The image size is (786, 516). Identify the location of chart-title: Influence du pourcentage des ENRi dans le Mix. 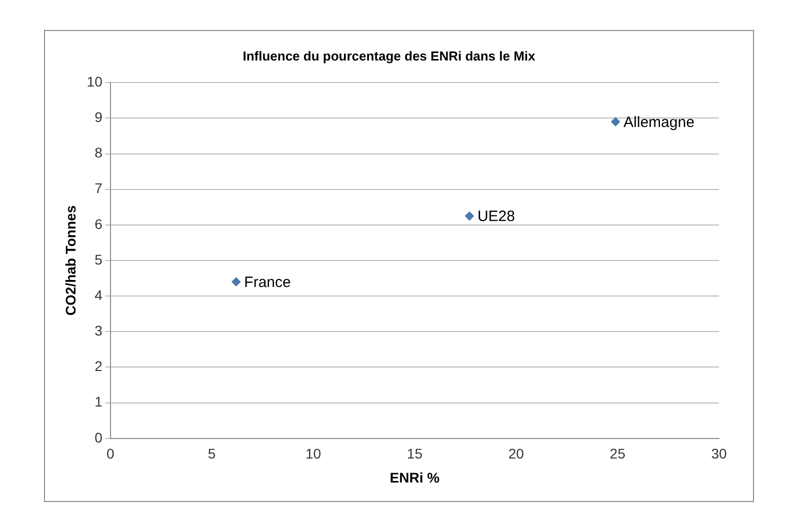
(389, 56).